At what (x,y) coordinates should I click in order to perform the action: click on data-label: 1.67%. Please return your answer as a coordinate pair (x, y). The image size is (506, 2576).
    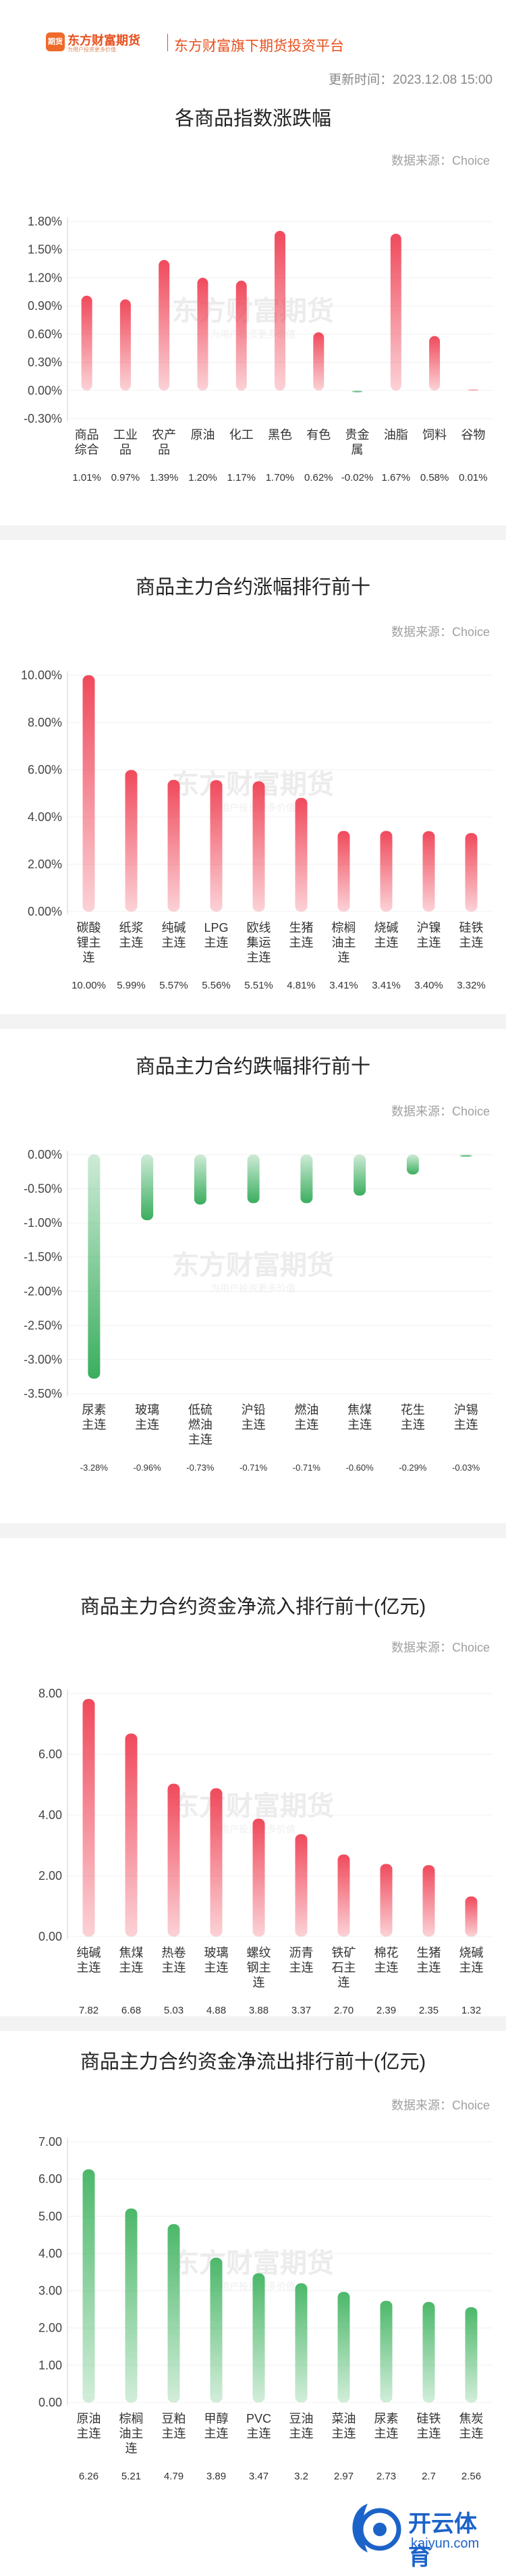
    Looking at the image, I should click on (397, 477).